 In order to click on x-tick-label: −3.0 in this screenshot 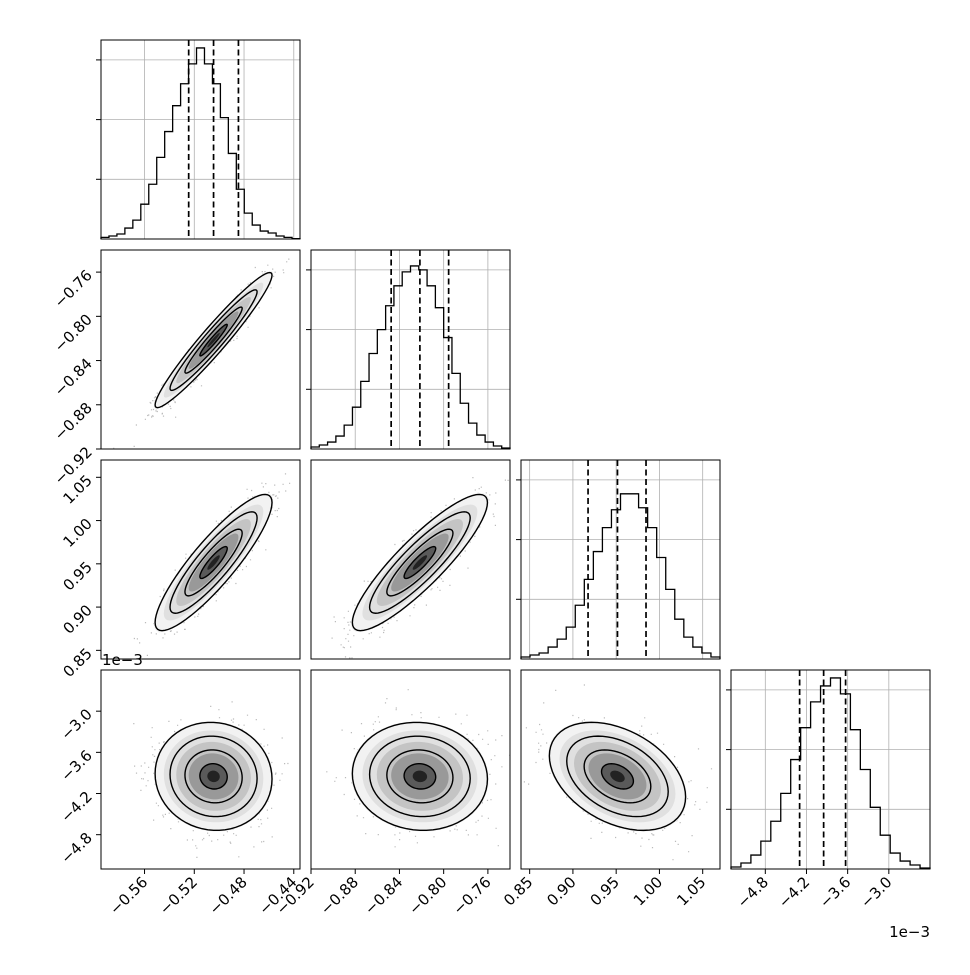, I will do `click(876, 892)`.